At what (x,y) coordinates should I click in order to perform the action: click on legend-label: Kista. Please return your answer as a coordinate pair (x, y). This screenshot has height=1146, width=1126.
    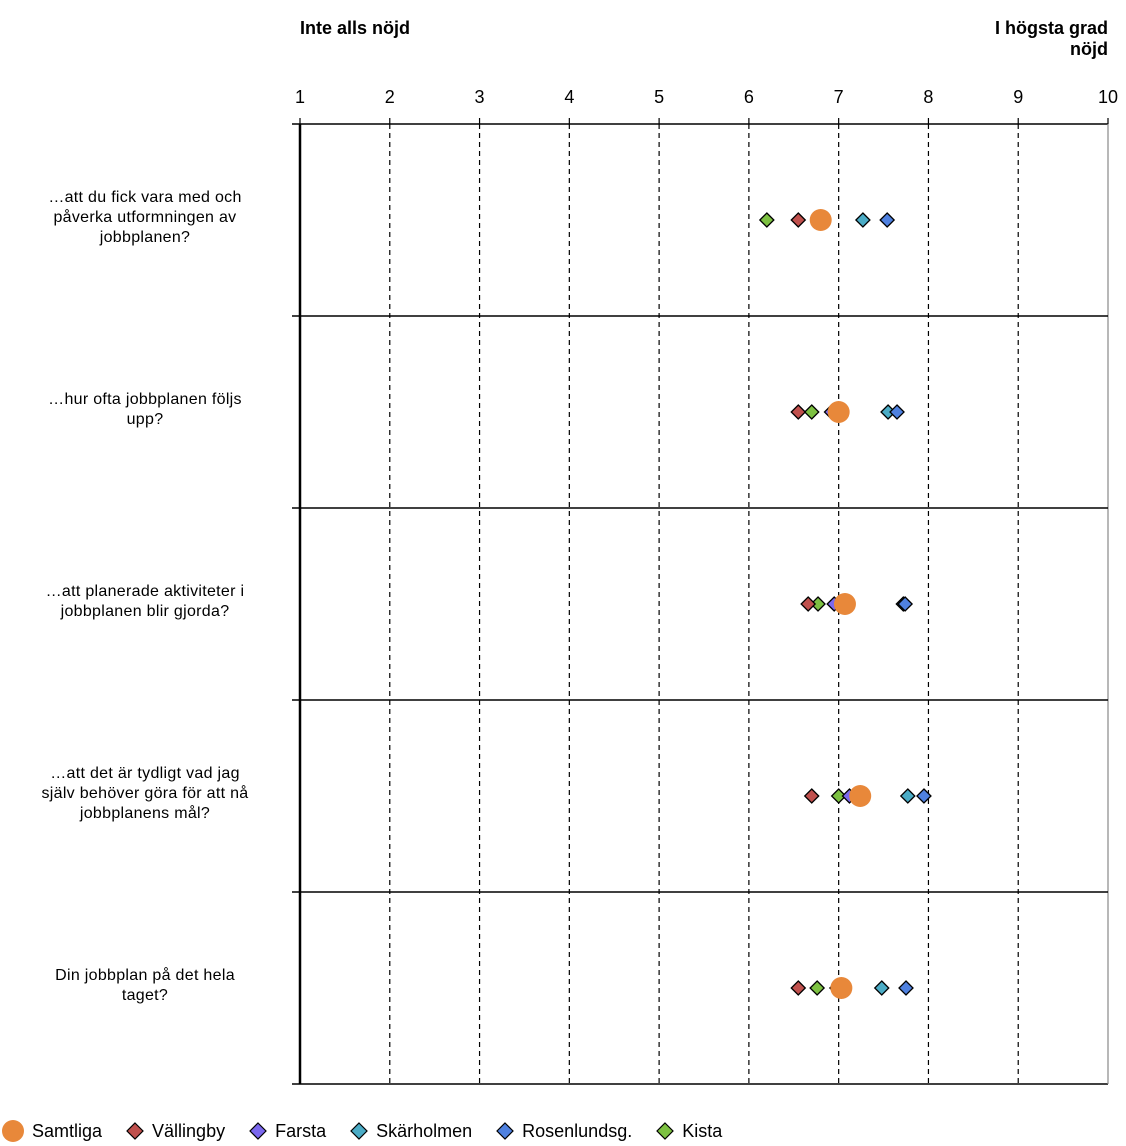
    Looking at the image, I should click on (702, 1130).